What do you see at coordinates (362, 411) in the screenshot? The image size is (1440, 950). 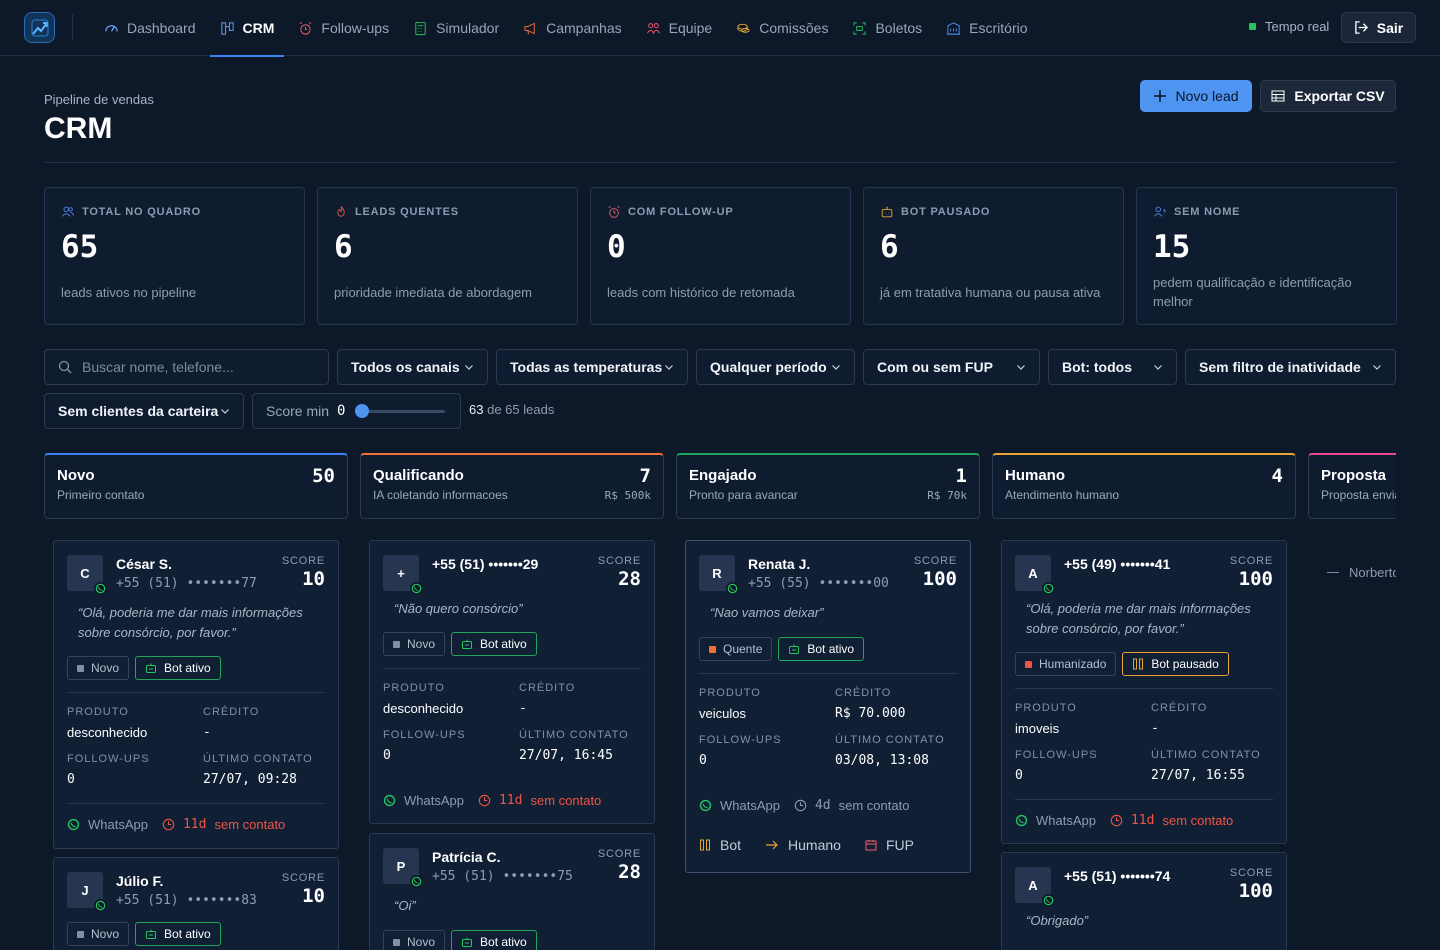 I see `slider-thumb` at bounding box center [362, 411].